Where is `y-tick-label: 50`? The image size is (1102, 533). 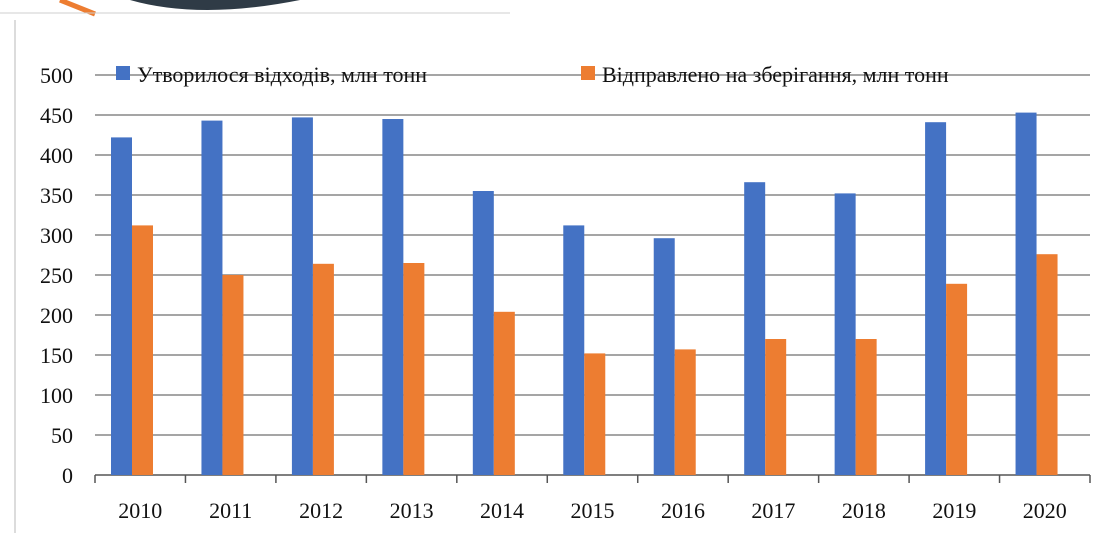 y-tick-label: 50 is located at coordinates (62, 435).